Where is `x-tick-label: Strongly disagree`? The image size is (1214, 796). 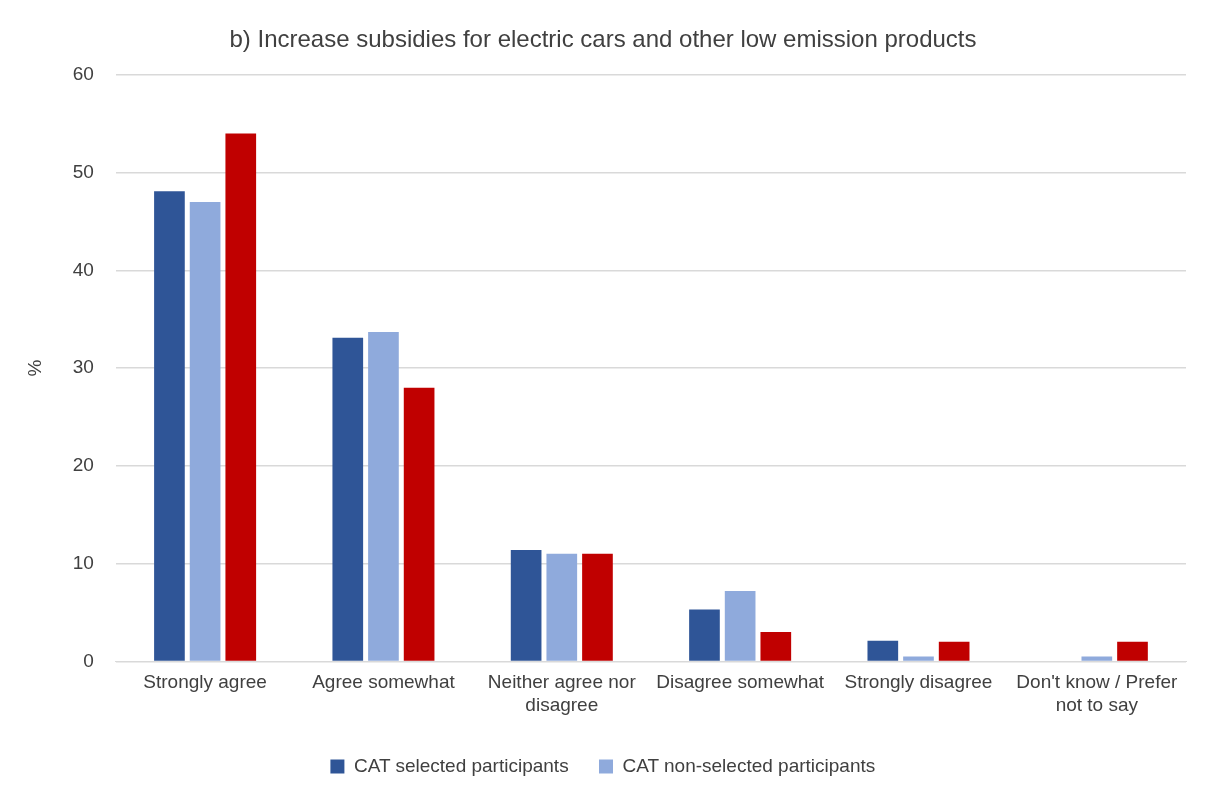
x-tick-label: Strongly disagree is located at coordinates (918, 682).